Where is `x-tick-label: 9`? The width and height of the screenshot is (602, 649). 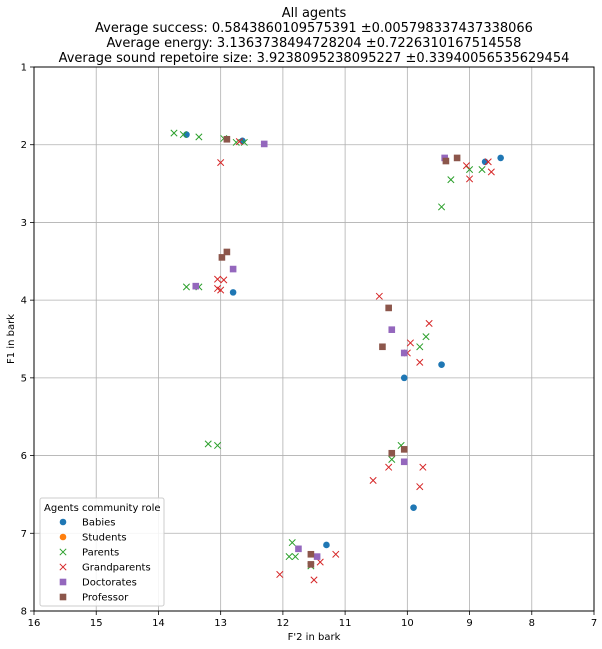 x-tick-label: 9 is located at coordinates (469, 623).